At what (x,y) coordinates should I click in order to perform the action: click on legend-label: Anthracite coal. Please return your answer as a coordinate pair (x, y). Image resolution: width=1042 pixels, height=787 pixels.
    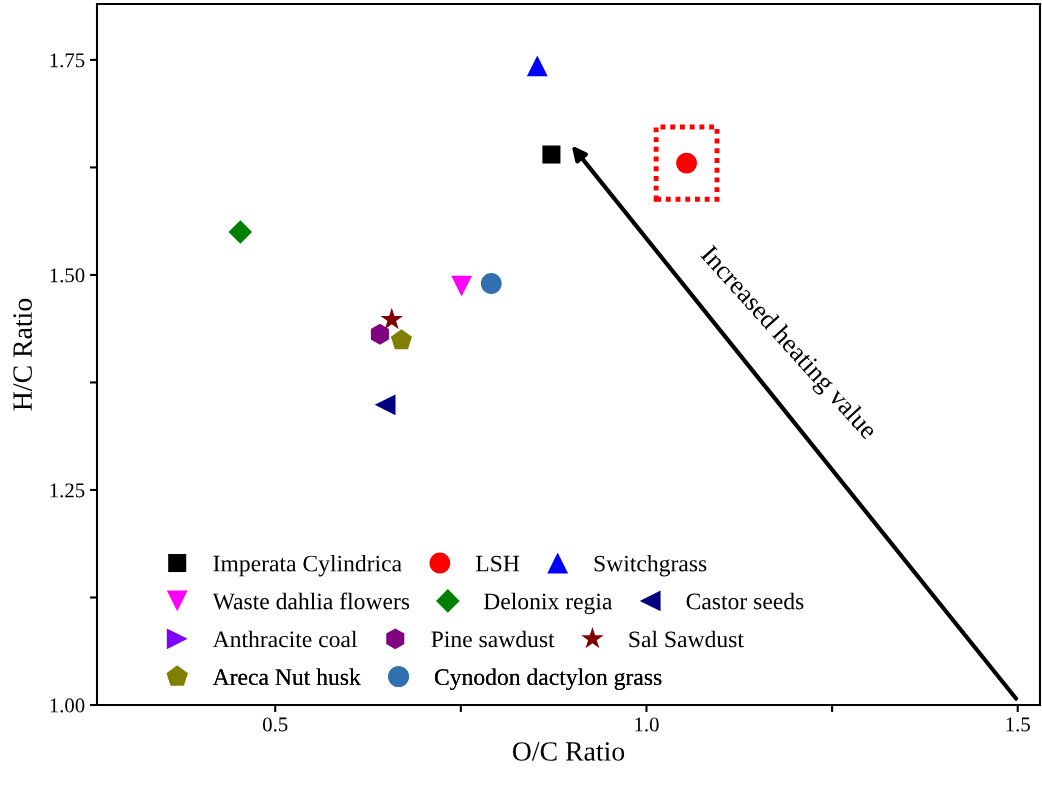
    Looking at the image, I should click on (285, 639).